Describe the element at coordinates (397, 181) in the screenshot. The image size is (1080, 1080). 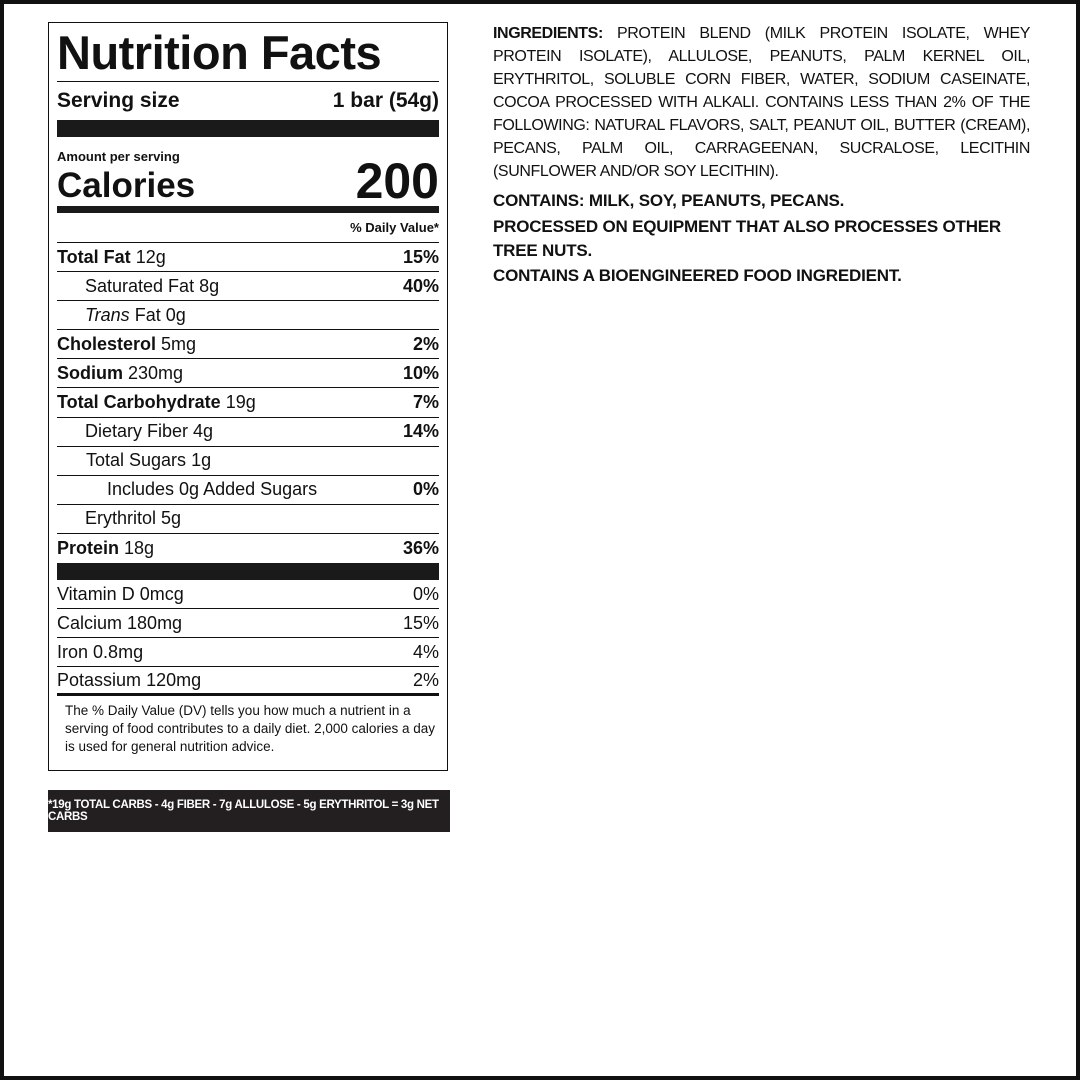
I see `calories-value: 200` at that location.